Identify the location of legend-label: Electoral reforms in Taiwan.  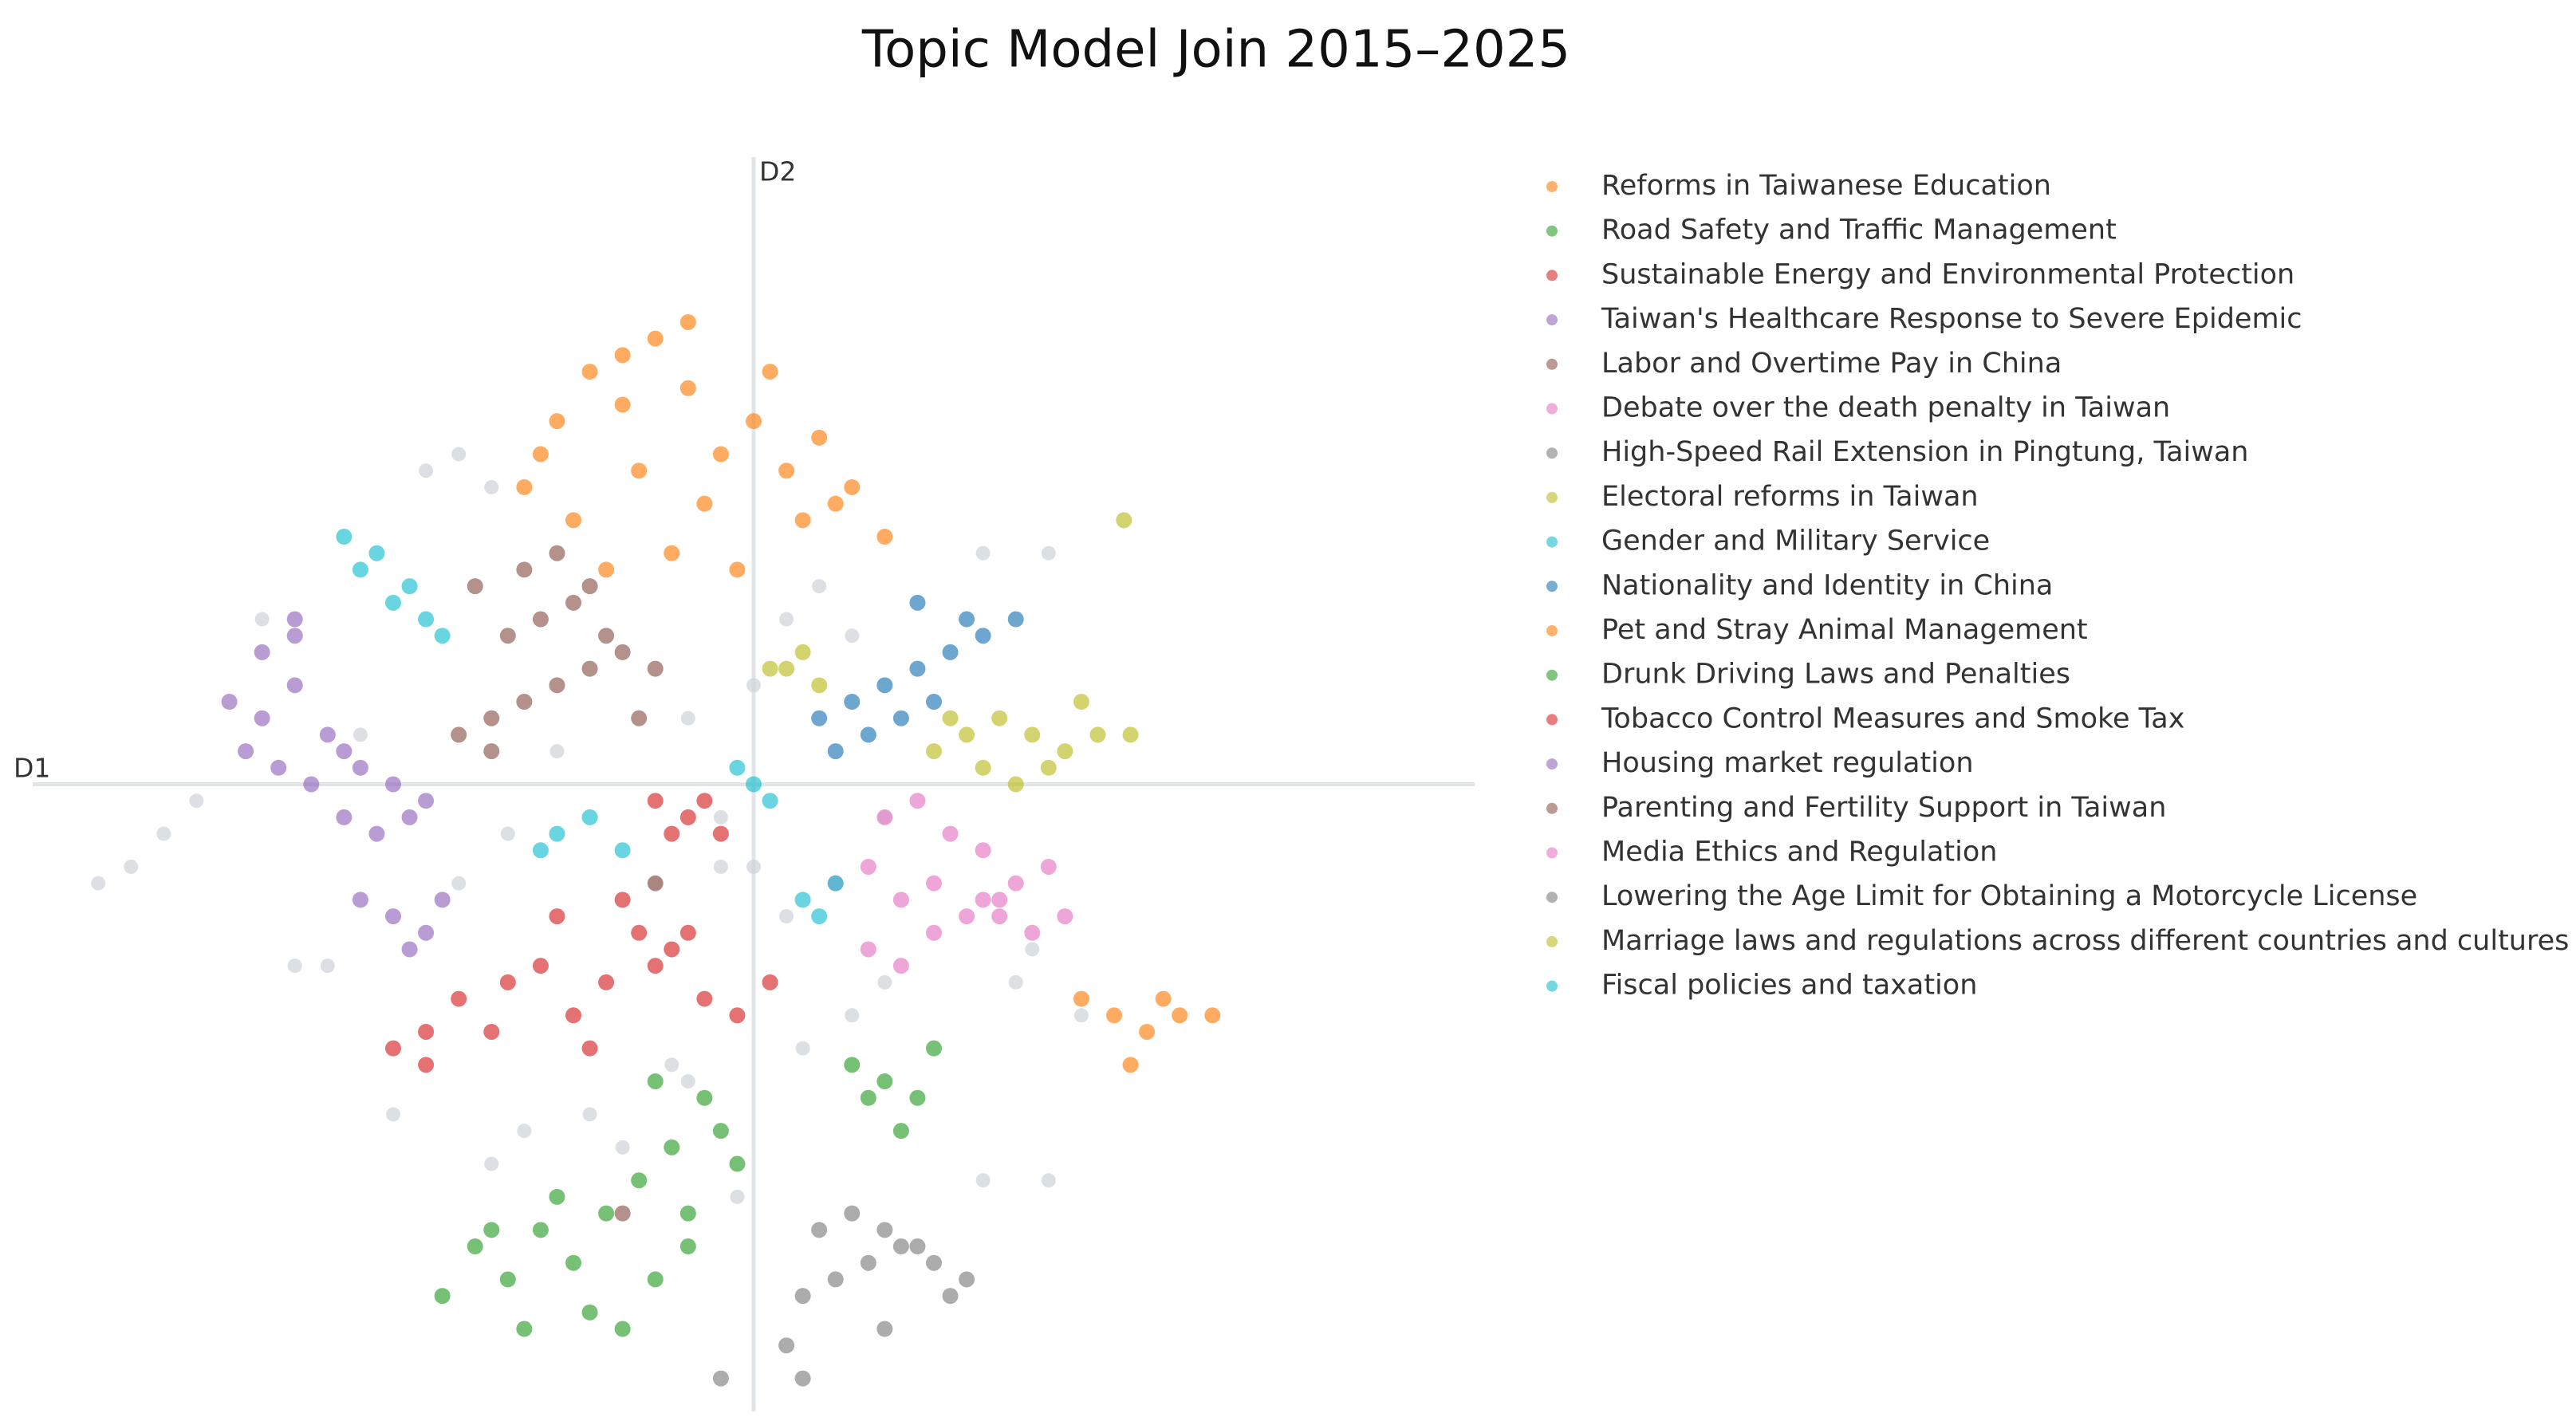
(1790, 497).